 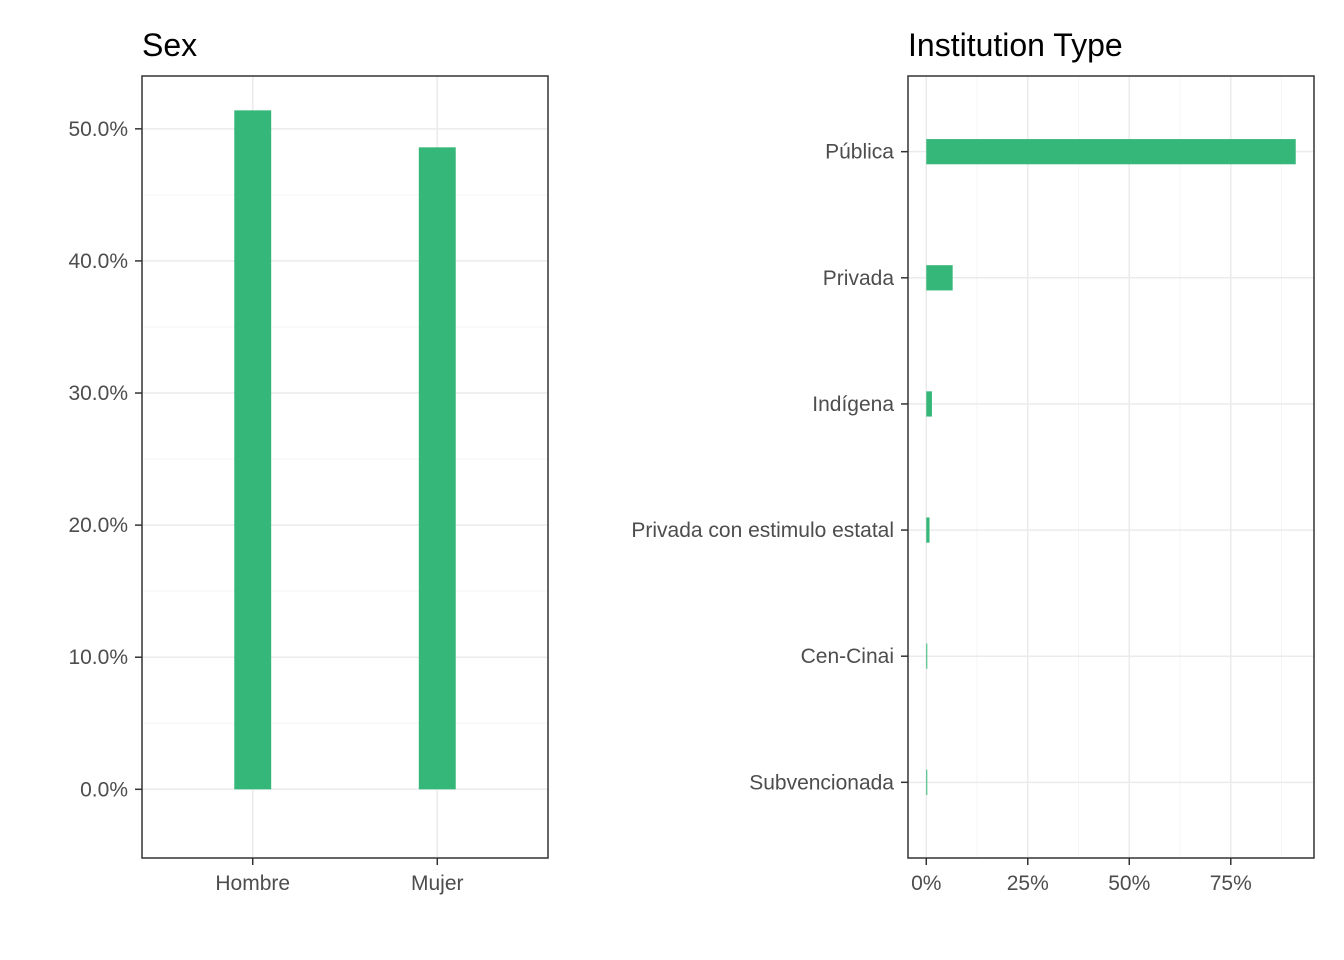 What do you see at coordinates (1028, 883) in the screenshot?
I see `institution-type-x-tick-label: 25%` at bounding box center [1028, 883].